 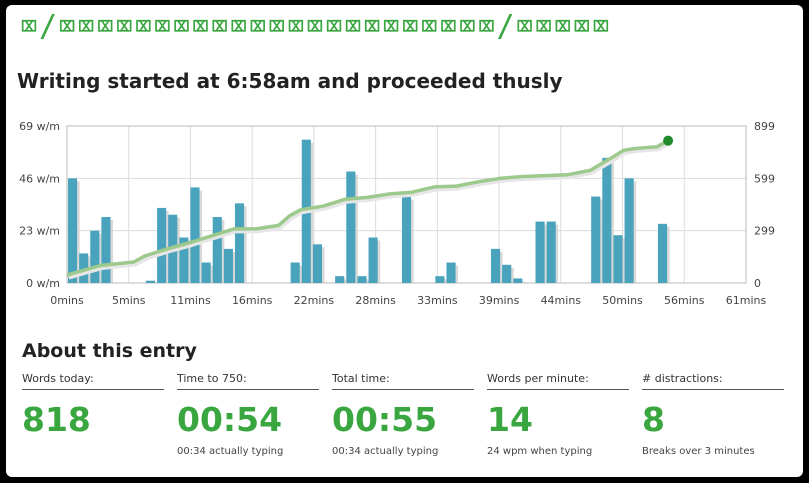 I want to click on stat-note: 24 wpm when typing, so click(x=540, y=451).